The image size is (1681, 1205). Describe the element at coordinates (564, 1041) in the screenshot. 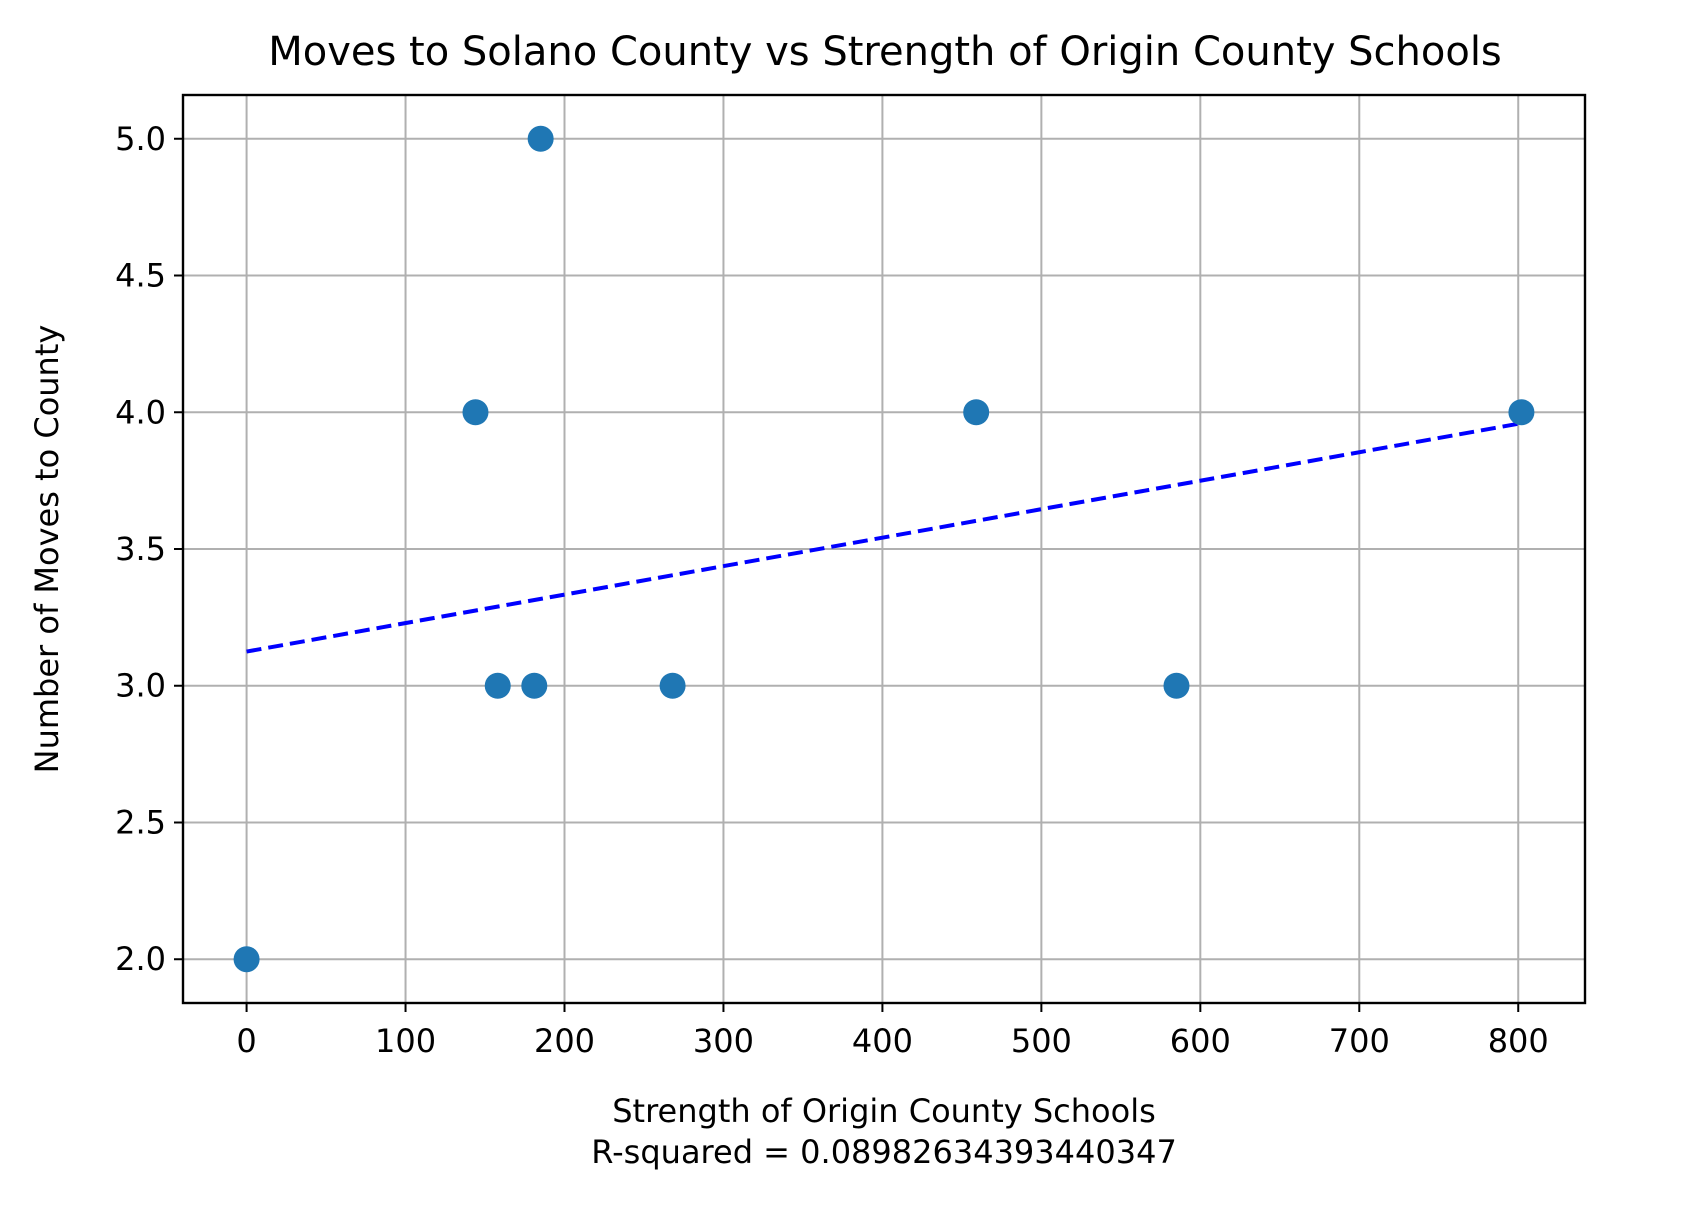

I see `x-tick-label: 200` at that location.